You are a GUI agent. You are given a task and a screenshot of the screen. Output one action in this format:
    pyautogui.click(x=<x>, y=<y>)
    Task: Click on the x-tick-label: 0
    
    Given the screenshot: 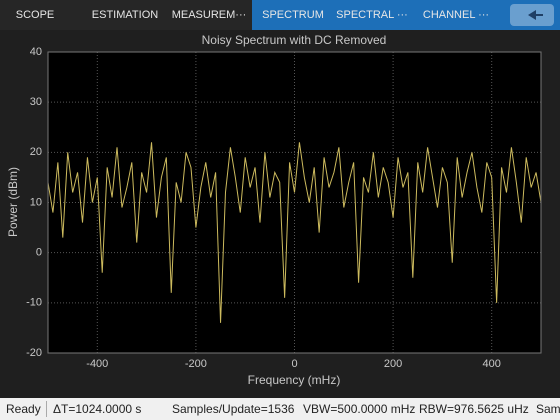 What is the action you would take?
    pyautogui.click(x=294, y=364)
    